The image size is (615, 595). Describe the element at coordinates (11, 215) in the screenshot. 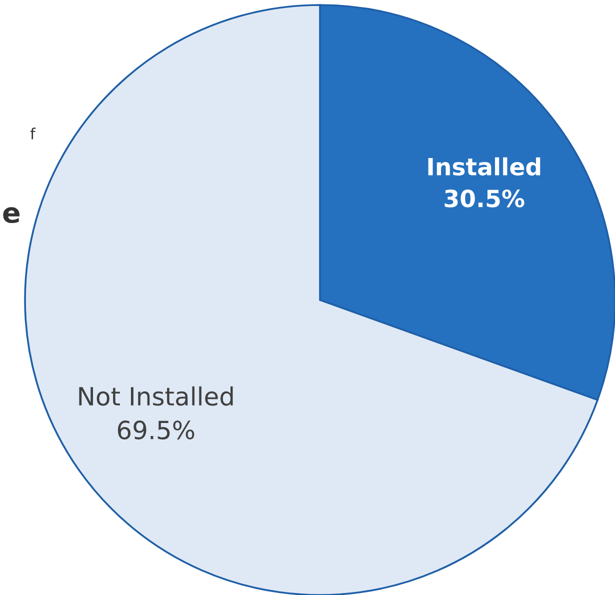

I see `text: e` at that location.